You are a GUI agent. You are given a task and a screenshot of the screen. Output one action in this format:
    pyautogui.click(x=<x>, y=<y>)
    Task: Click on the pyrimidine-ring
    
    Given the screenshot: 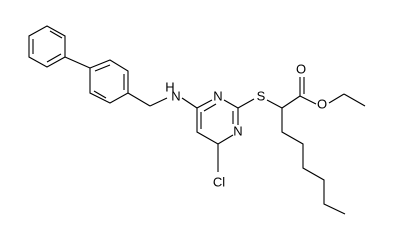 What is the action you would take?
    pyautogui.click(x=215, y=122)
    